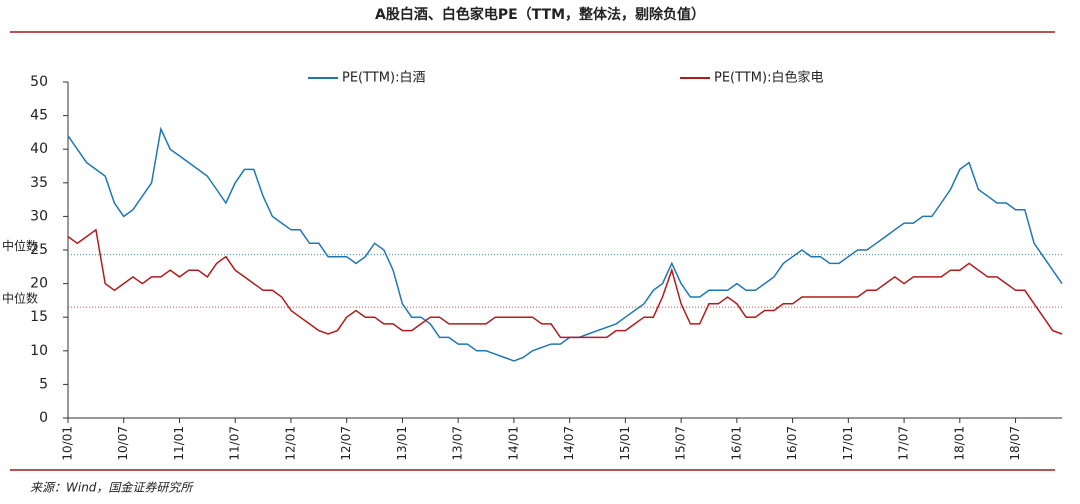  Describe the element at coordinates (383, 78) in the screenshot. I see `legend-label: PE(TTM):白酒` at that location.